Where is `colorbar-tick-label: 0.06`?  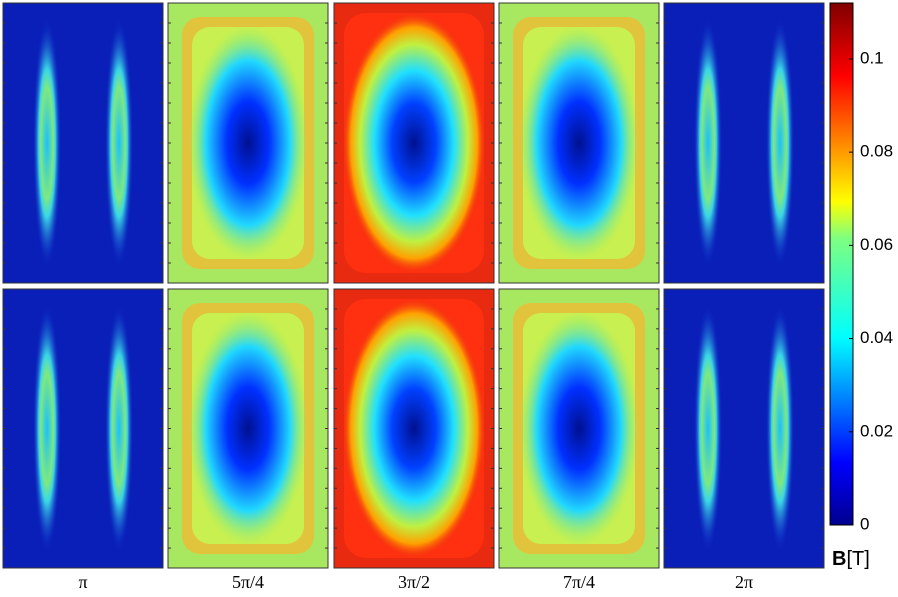
colorbar-tick-label: 0.06 is located at coordinates (876, 244).